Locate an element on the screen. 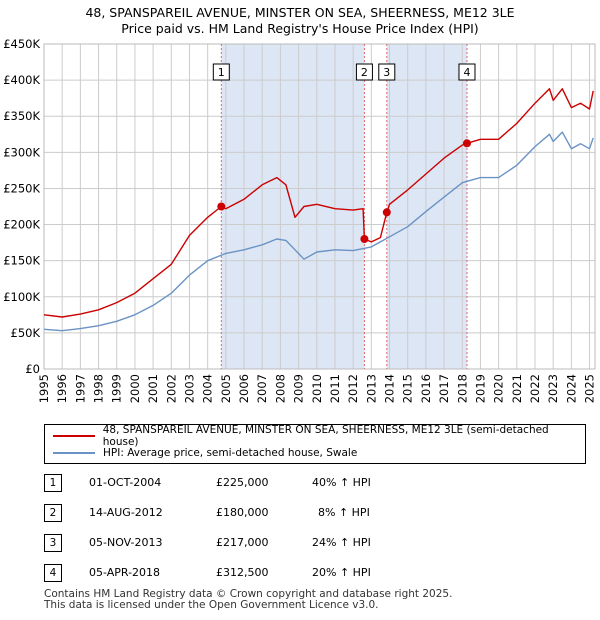 The image size is (600, 620). x-tick-label: 2000 is located at coordinates (135, 388).